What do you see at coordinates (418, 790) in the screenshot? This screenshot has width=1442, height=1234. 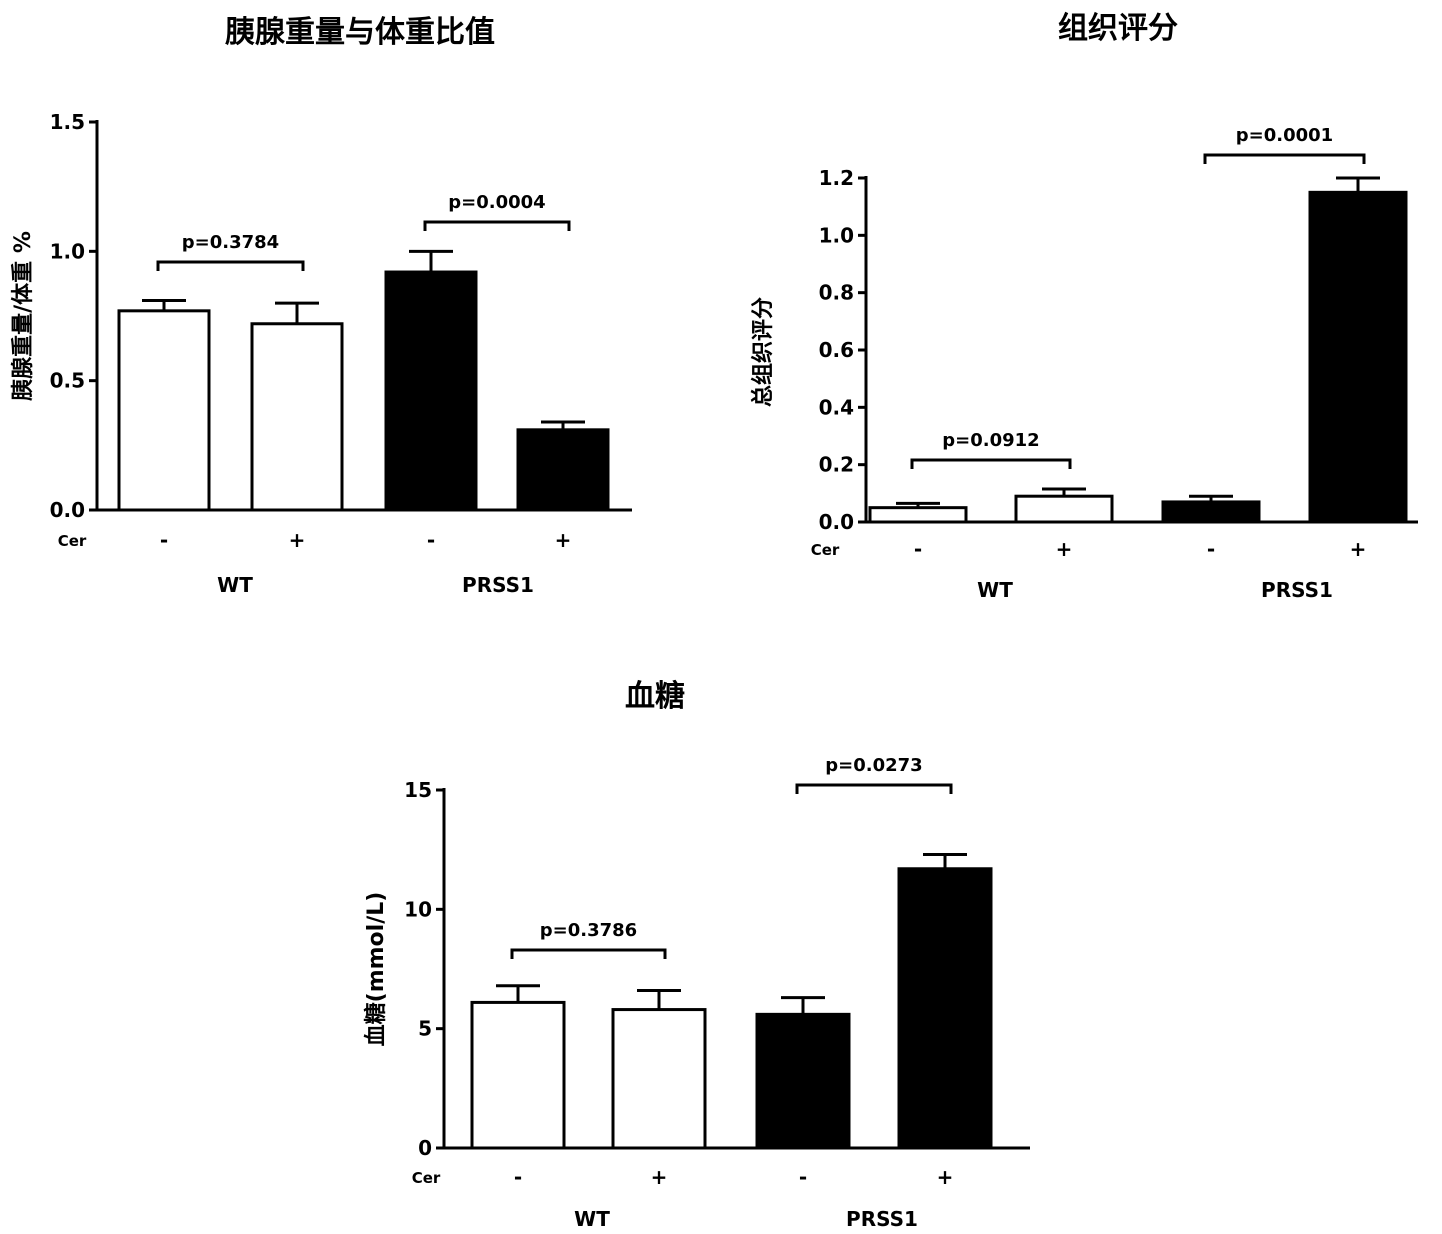 I see `y-tick-label: 15` at bounding box center [418, 790].